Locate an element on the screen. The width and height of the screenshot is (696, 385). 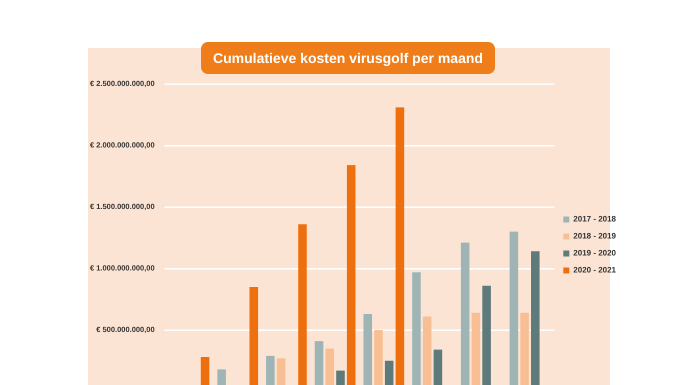
legend-label: 2017 - 2018 is located at coordinates (595, 219).